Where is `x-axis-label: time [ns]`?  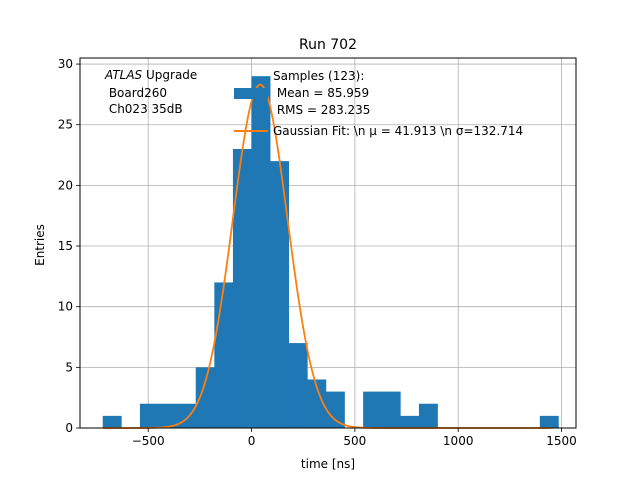
x-axis-label: time [ns] is located at coordinates (328, 464).